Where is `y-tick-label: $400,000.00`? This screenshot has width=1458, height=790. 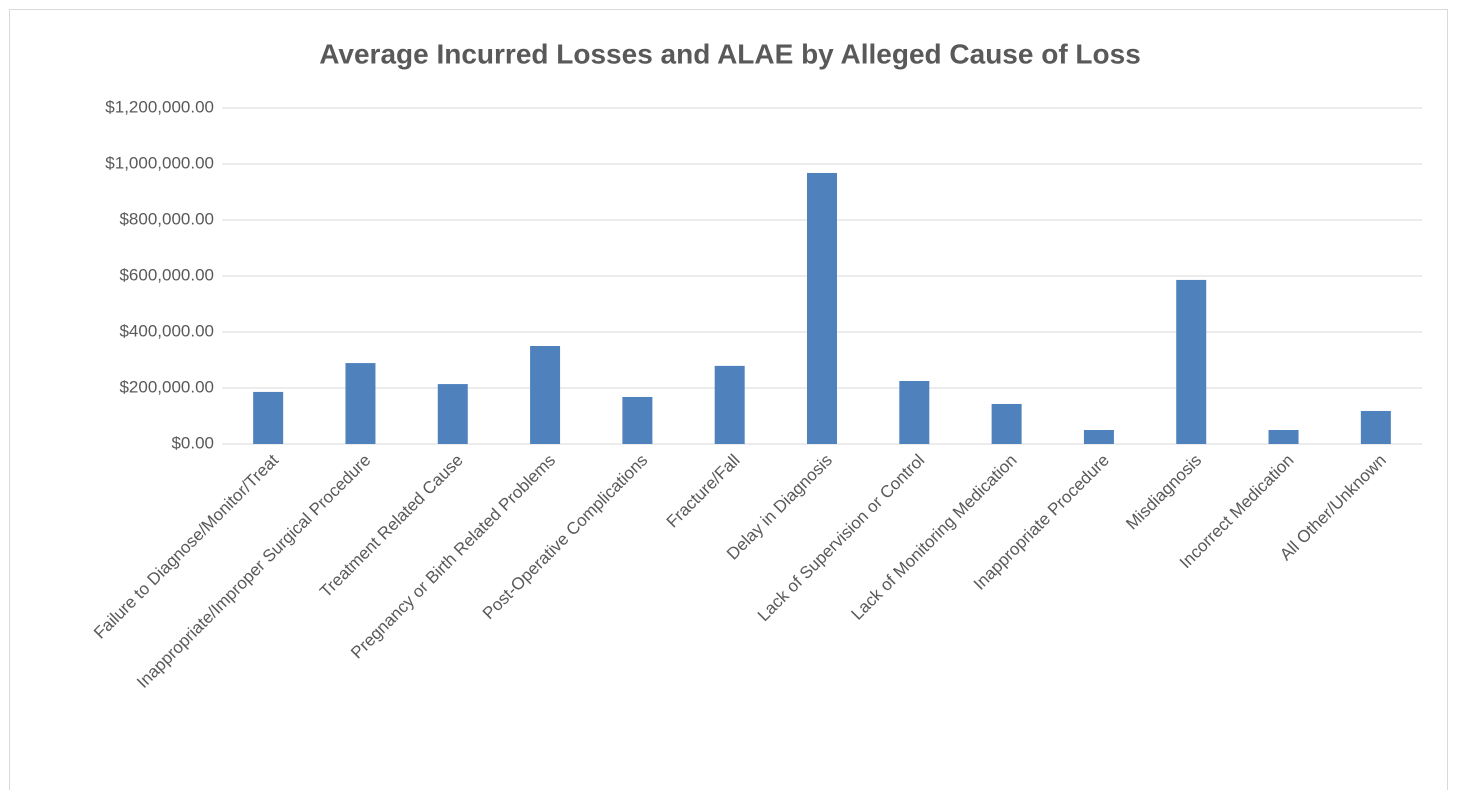 y-tick-label: $400,000.00 is located at coordinates (166, 330).